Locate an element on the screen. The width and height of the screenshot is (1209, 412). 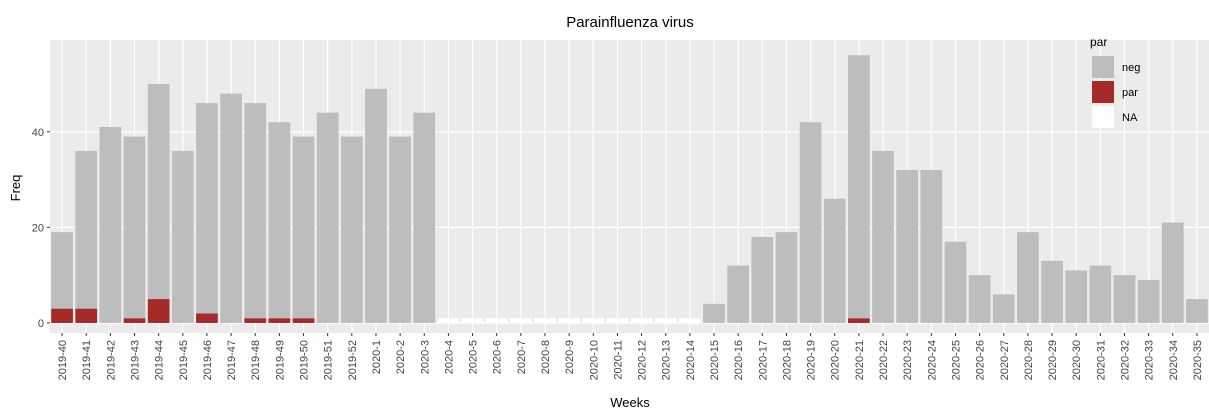
x-tick-label: 2020-19 is located at coordinates (812, 360).